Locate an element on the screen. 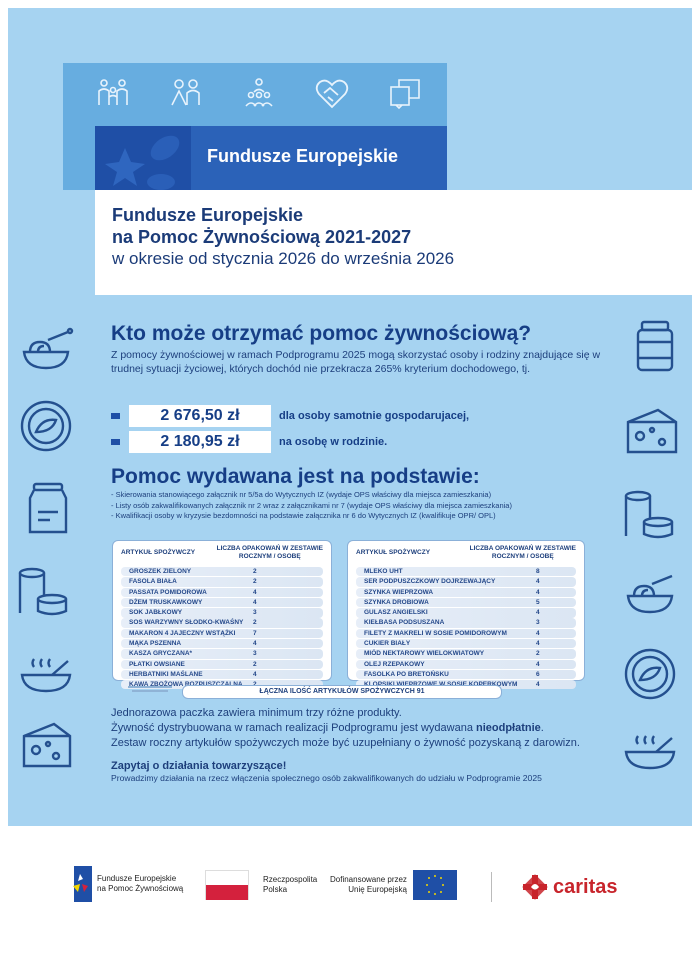 This screenshot has height=976, width=700. eligibility-heading: Kto może otrzymać pomoc żywnościową? is located at coordinates (321, 333).